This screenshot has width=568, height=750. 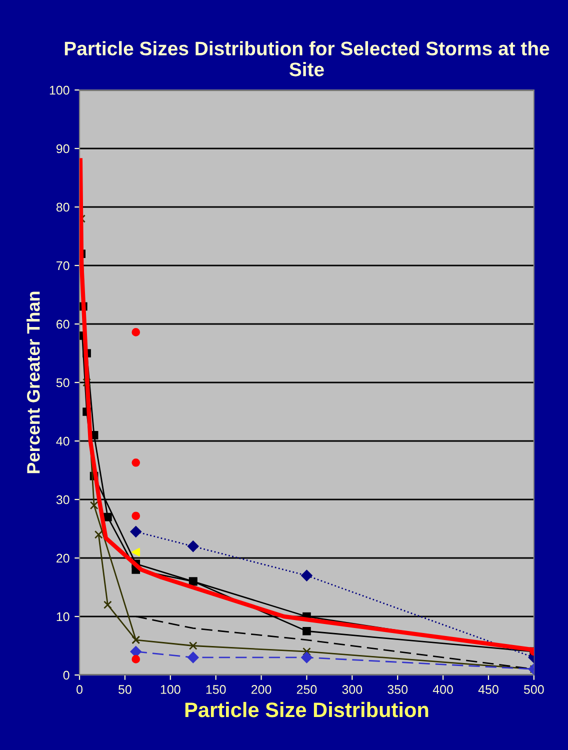 I want to click on x-tick-label: 50, so click(x=125, y=689).